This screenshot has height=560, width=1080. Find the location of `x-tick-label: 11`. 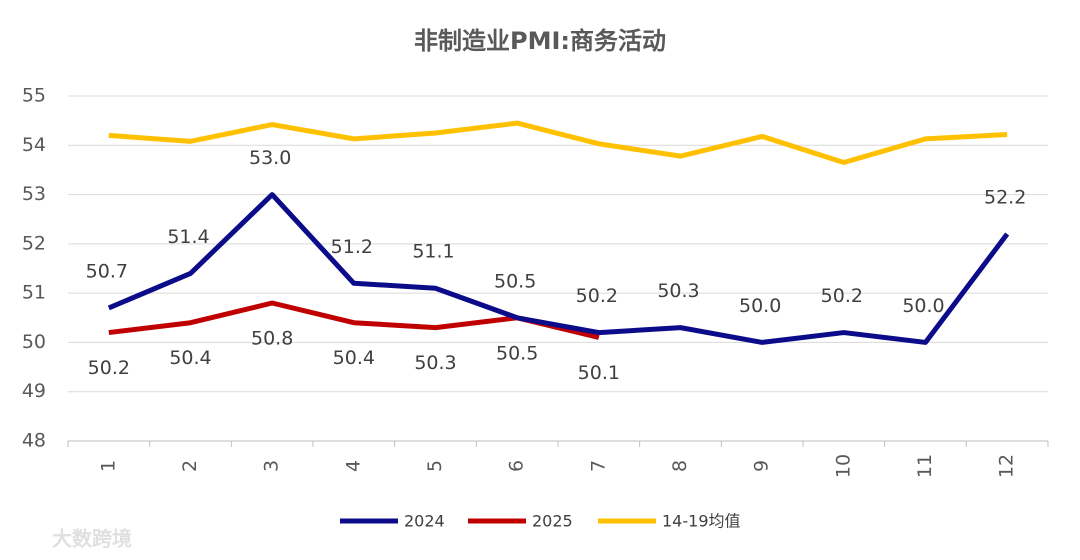

x-tick-label: 11 is located at coordinates (925, 466).